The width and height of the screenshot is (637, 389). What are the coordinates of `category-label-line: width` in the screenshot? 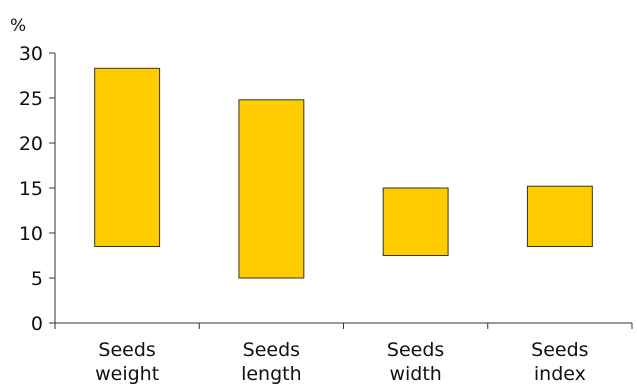 It's located at (415, 374).